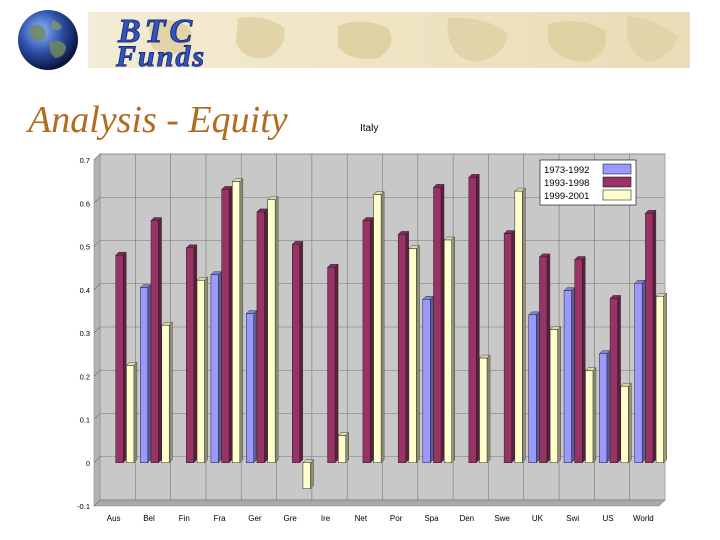 Image resolution: width=720 pixels, height=540 pixels. I want to click on btc-funds-logo: BTC Funds, so click(160, 41).